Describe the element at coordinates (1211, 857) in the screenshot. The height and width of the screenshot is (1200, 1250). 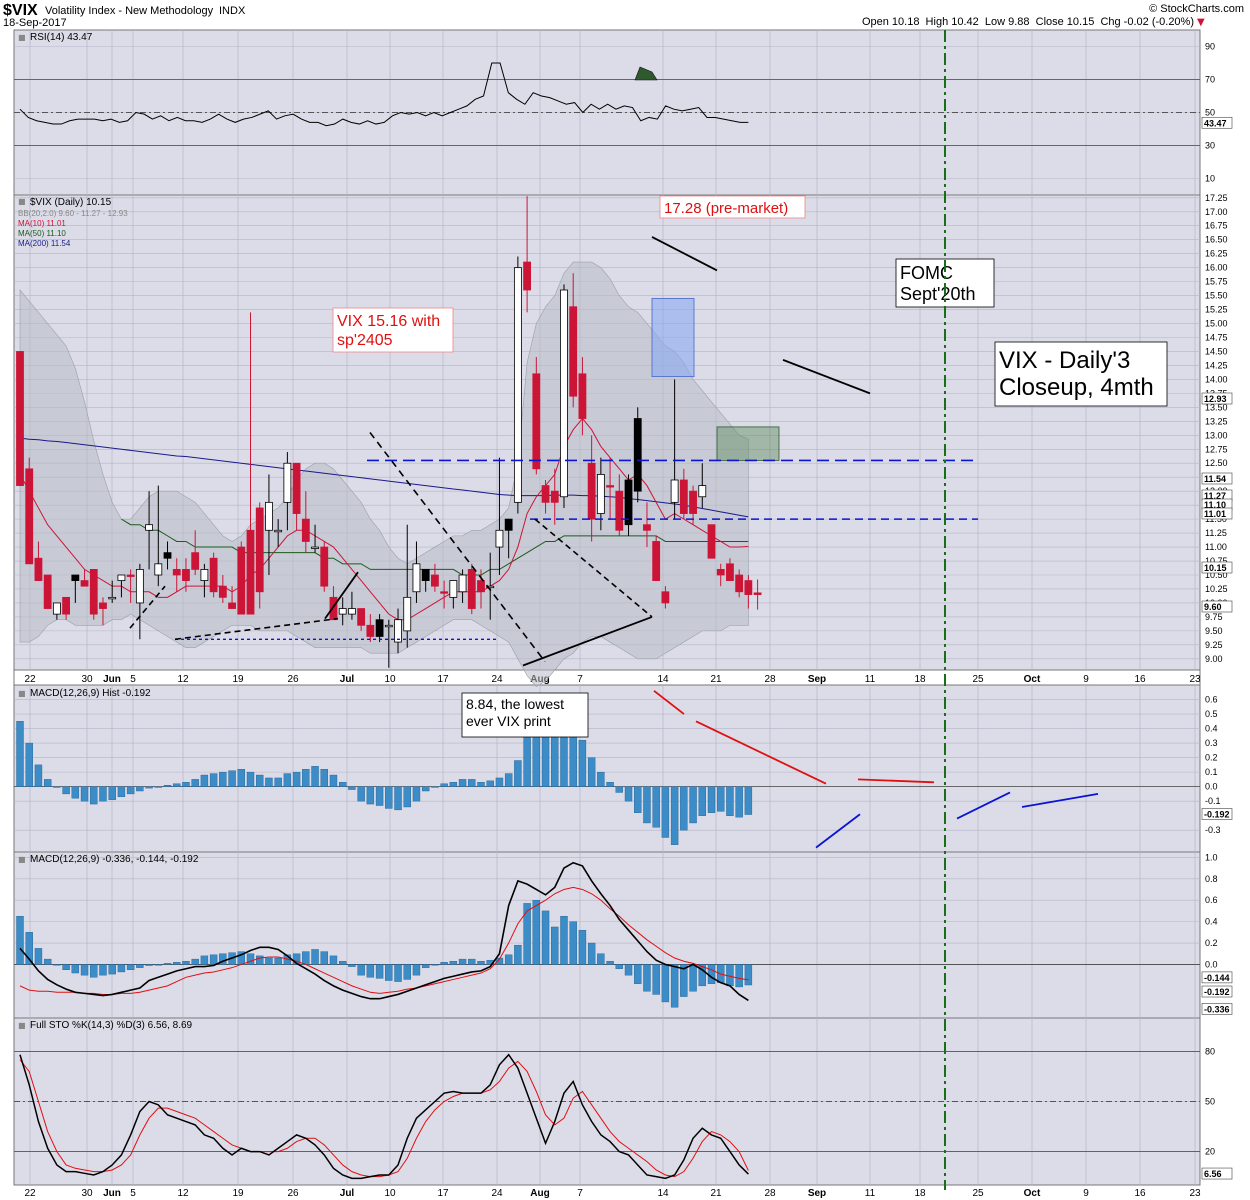
I see `y-axis-tick-label: 1.0` at that location.